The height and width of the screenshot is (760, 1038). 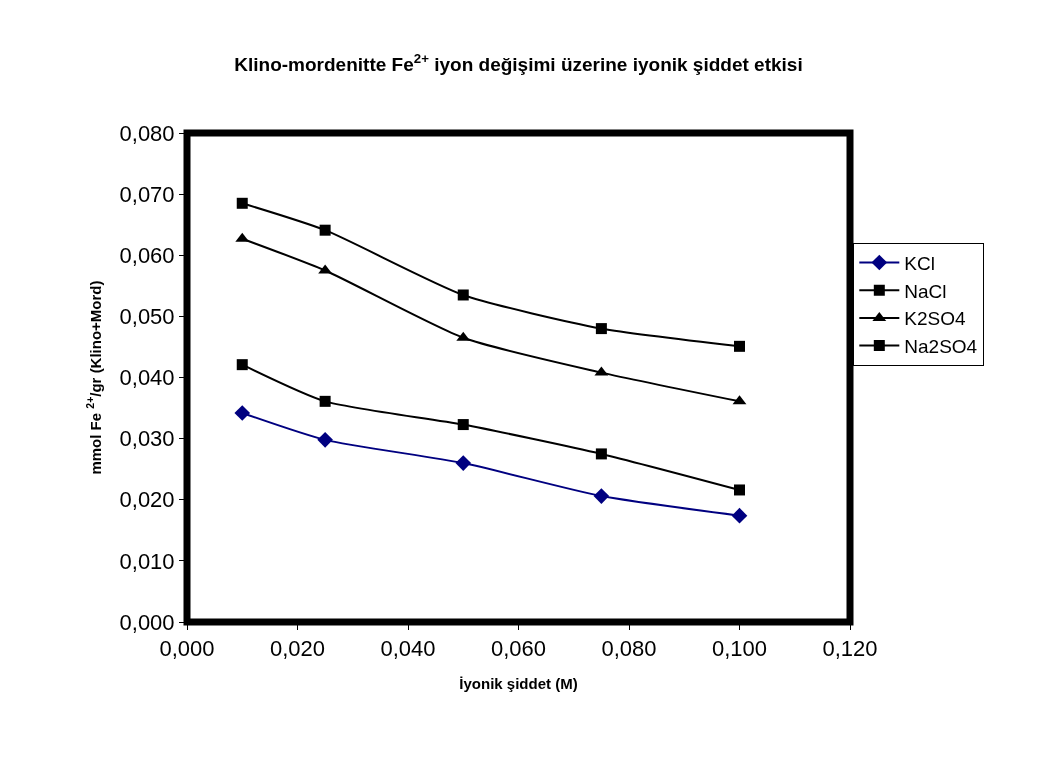 What do you see at coordinates (147, 378) in the screenshot?
I see `y-tick-label: 0,040` at bounding box center [147, 378].